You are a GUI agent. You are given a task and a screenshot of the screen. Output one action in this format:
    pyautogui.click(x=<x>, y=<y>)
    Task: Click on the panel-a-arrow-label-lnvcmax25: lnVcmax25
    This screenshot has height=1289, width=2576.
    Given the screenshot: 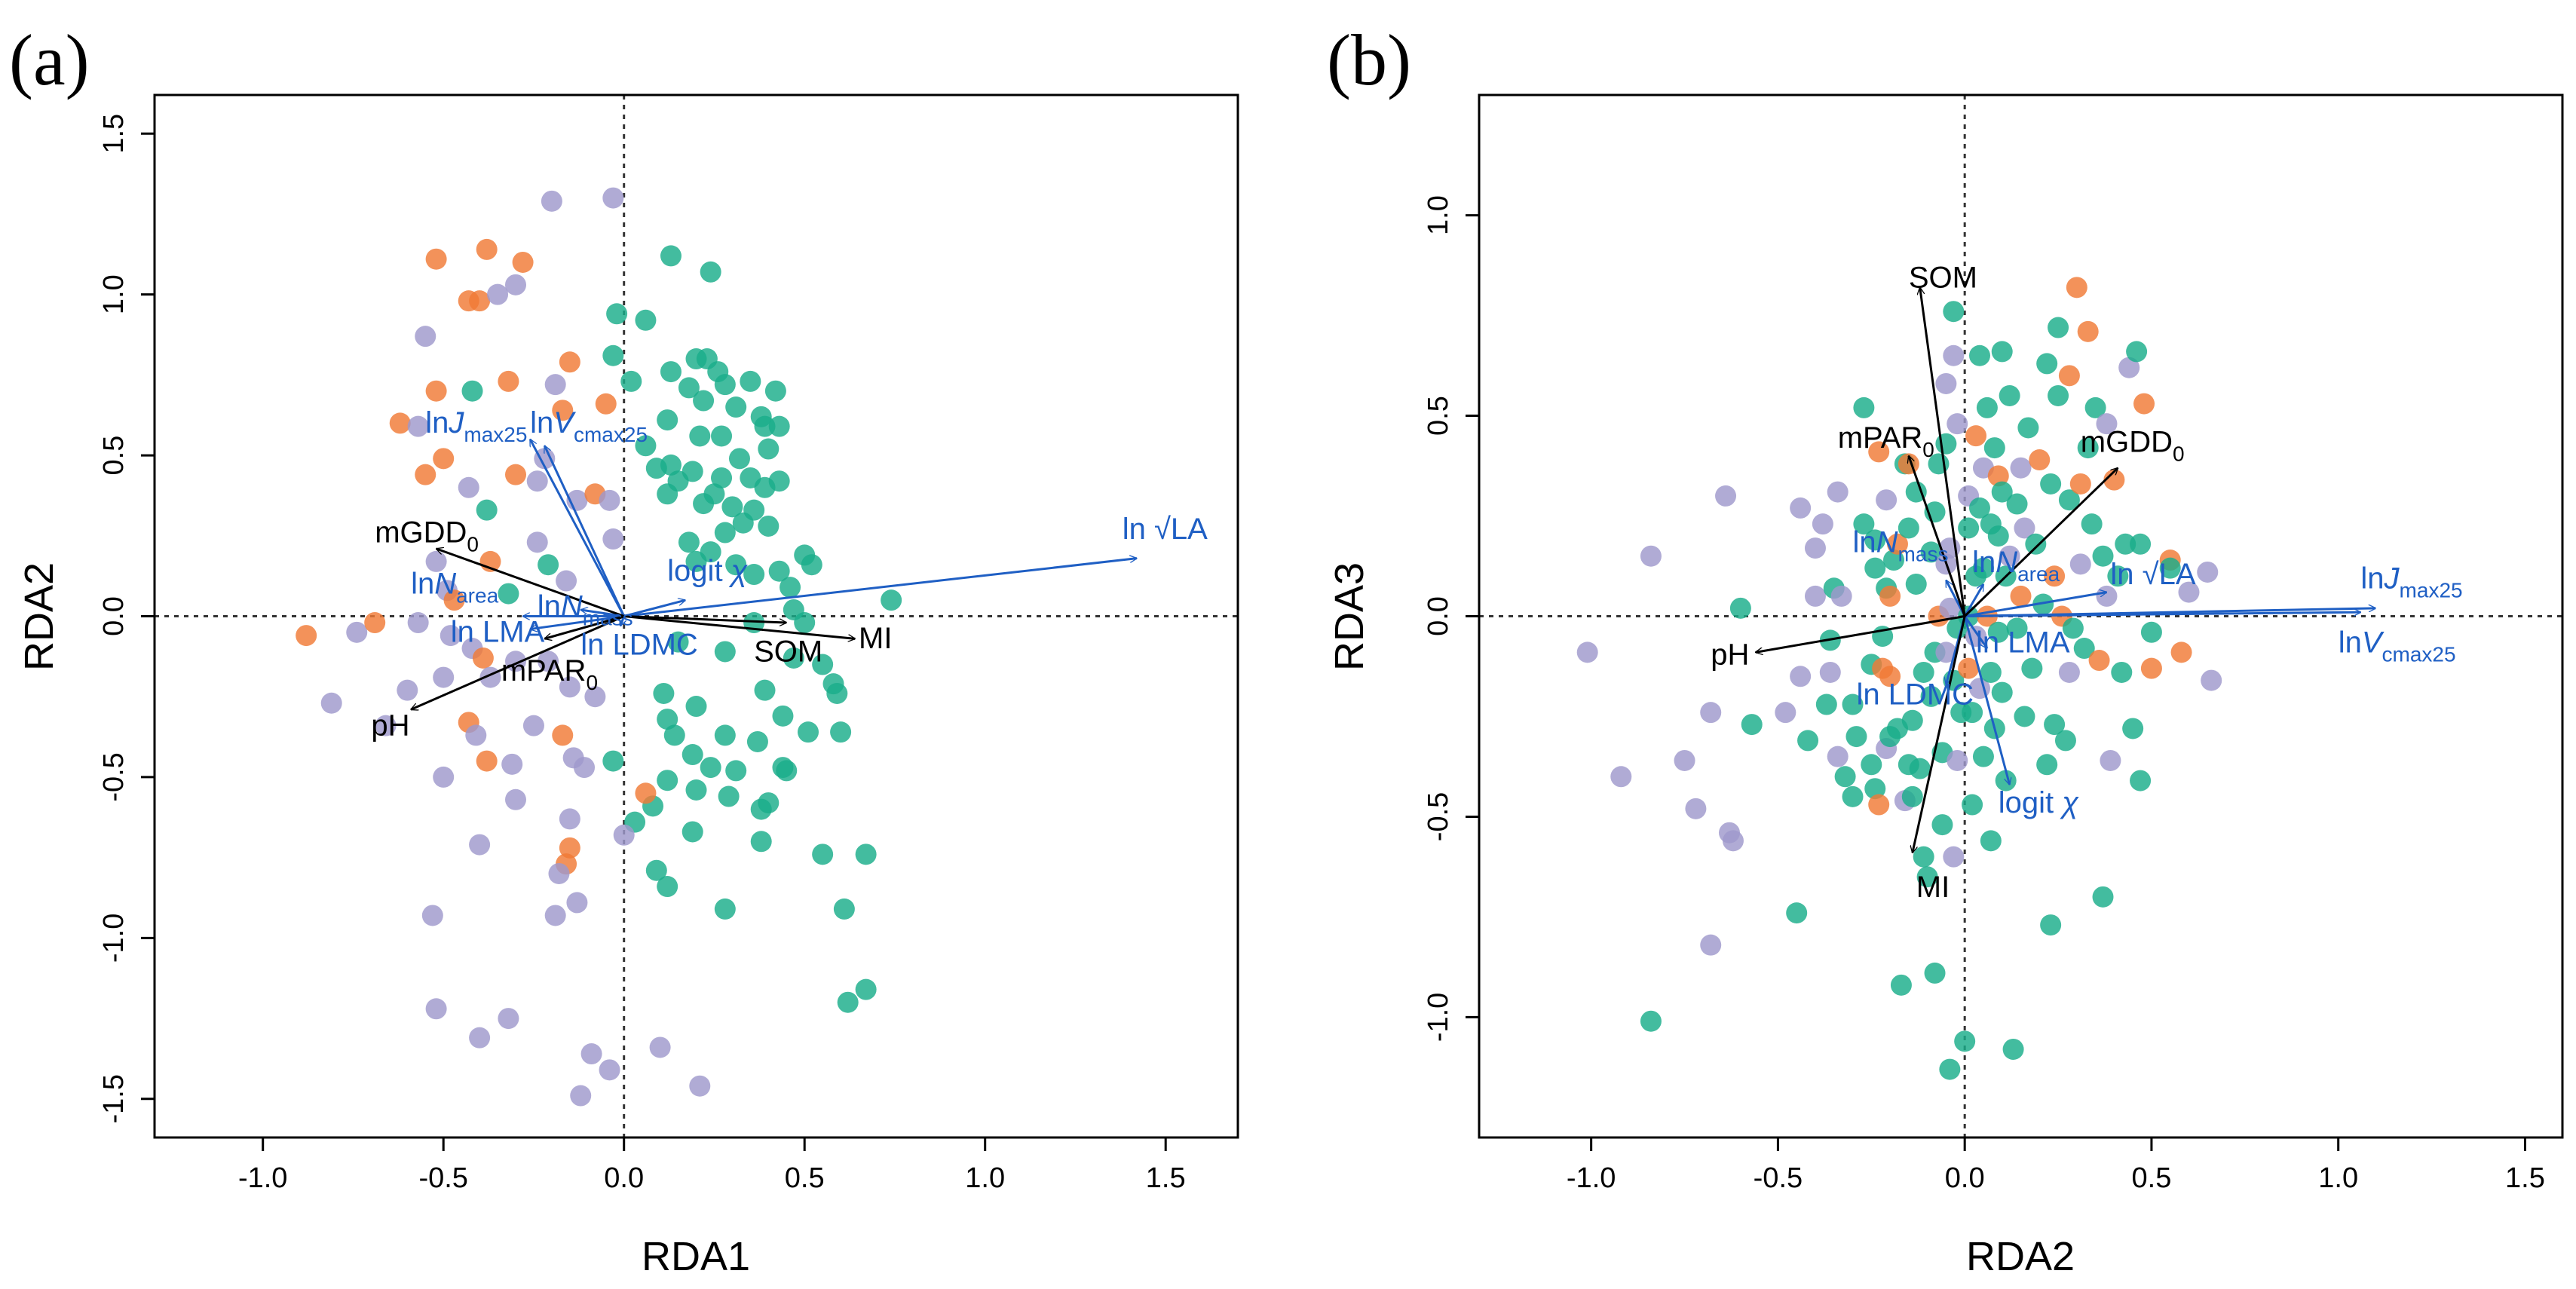 What is the action you would take?
    pyautogui.click(x=589, y=426)
    